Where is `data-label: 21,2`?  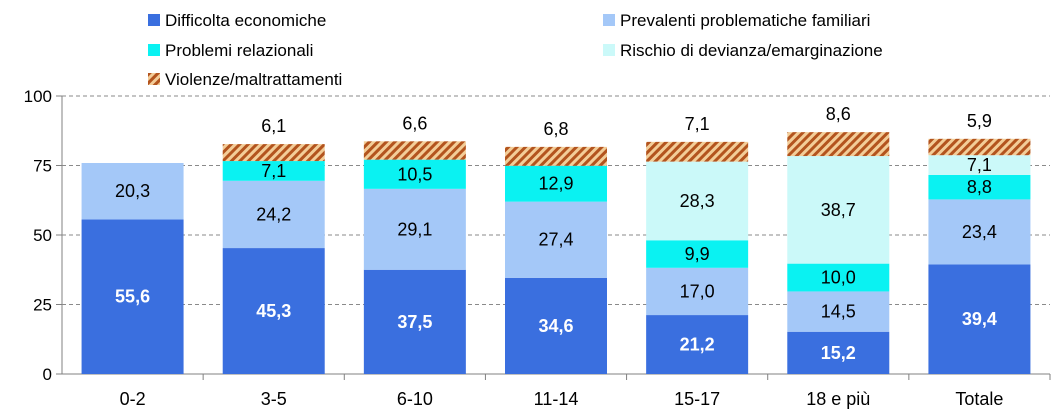 data-label: 21,2 is located at coordinates (697, 345).